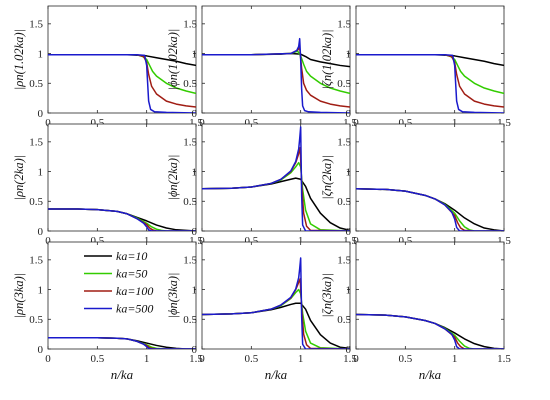 Image resolution: width=550 pixels, height=400 pixels. I want to click on y-axis-label: |ζn(1.02ka)|, so click(327, 59).